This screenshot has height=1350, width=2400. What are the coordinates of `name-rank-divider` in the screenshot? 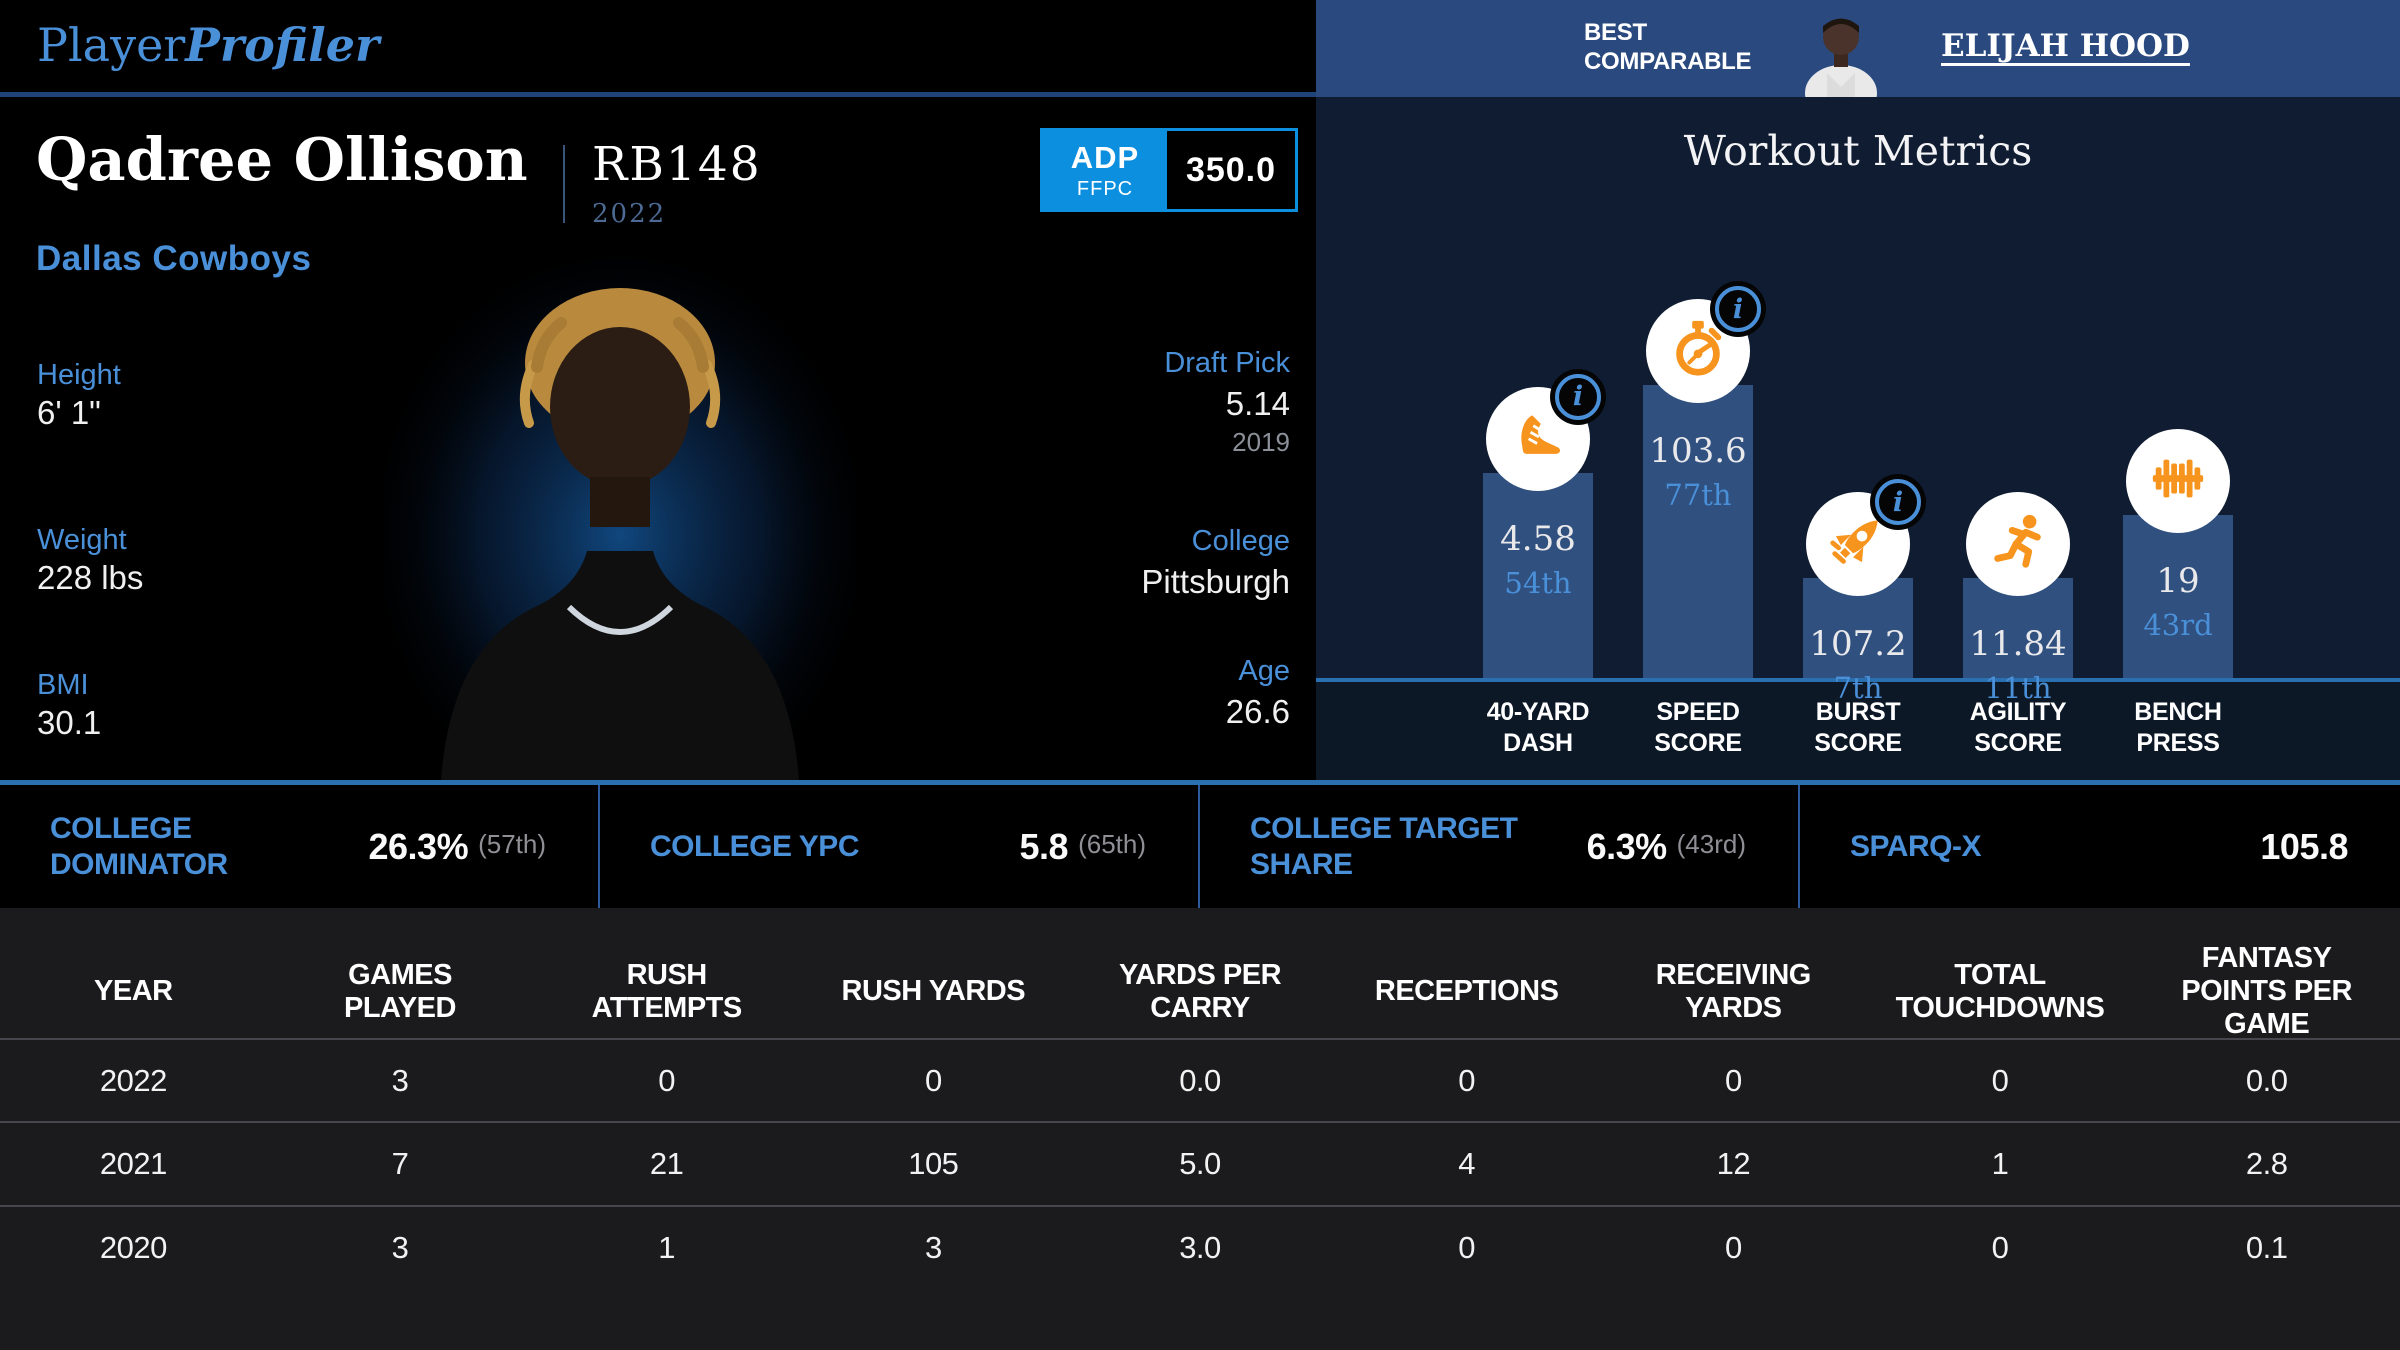 It's located at (564, 184).